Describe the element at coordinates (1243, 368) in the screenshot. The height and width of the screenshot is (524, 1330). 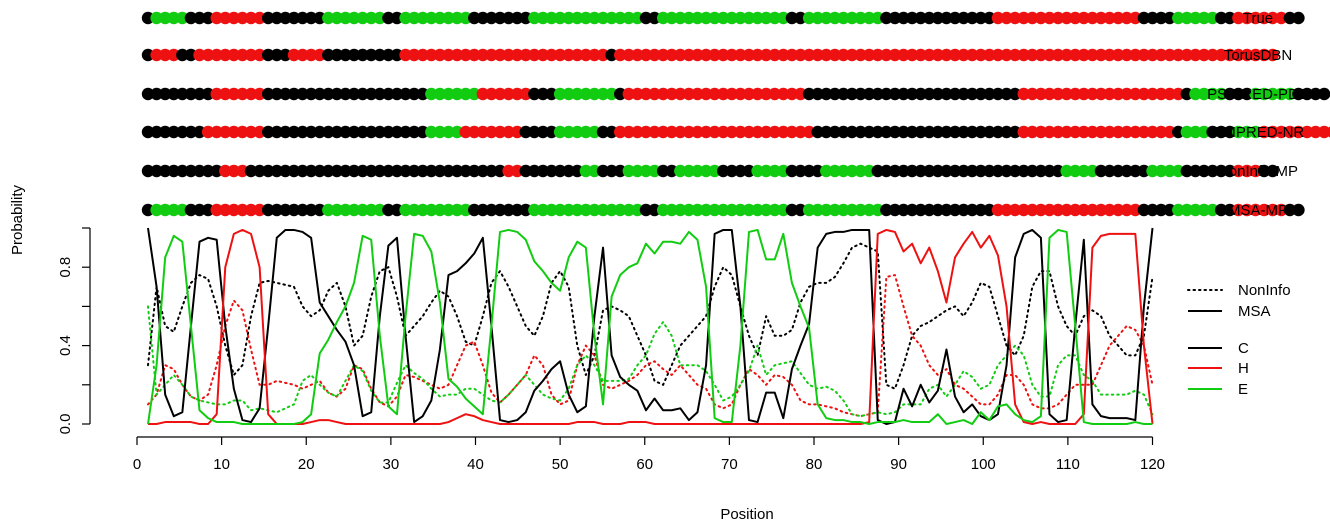
I see `legend-label-class-h: H` at that location.